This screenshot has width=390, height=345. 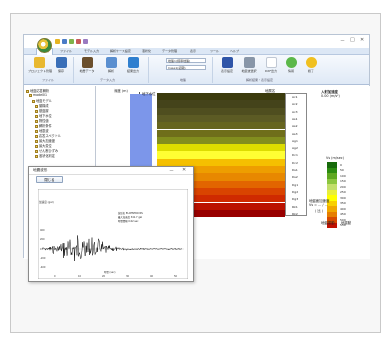 I want to click on close-window-button: ✕, so click(x=362, y=40).